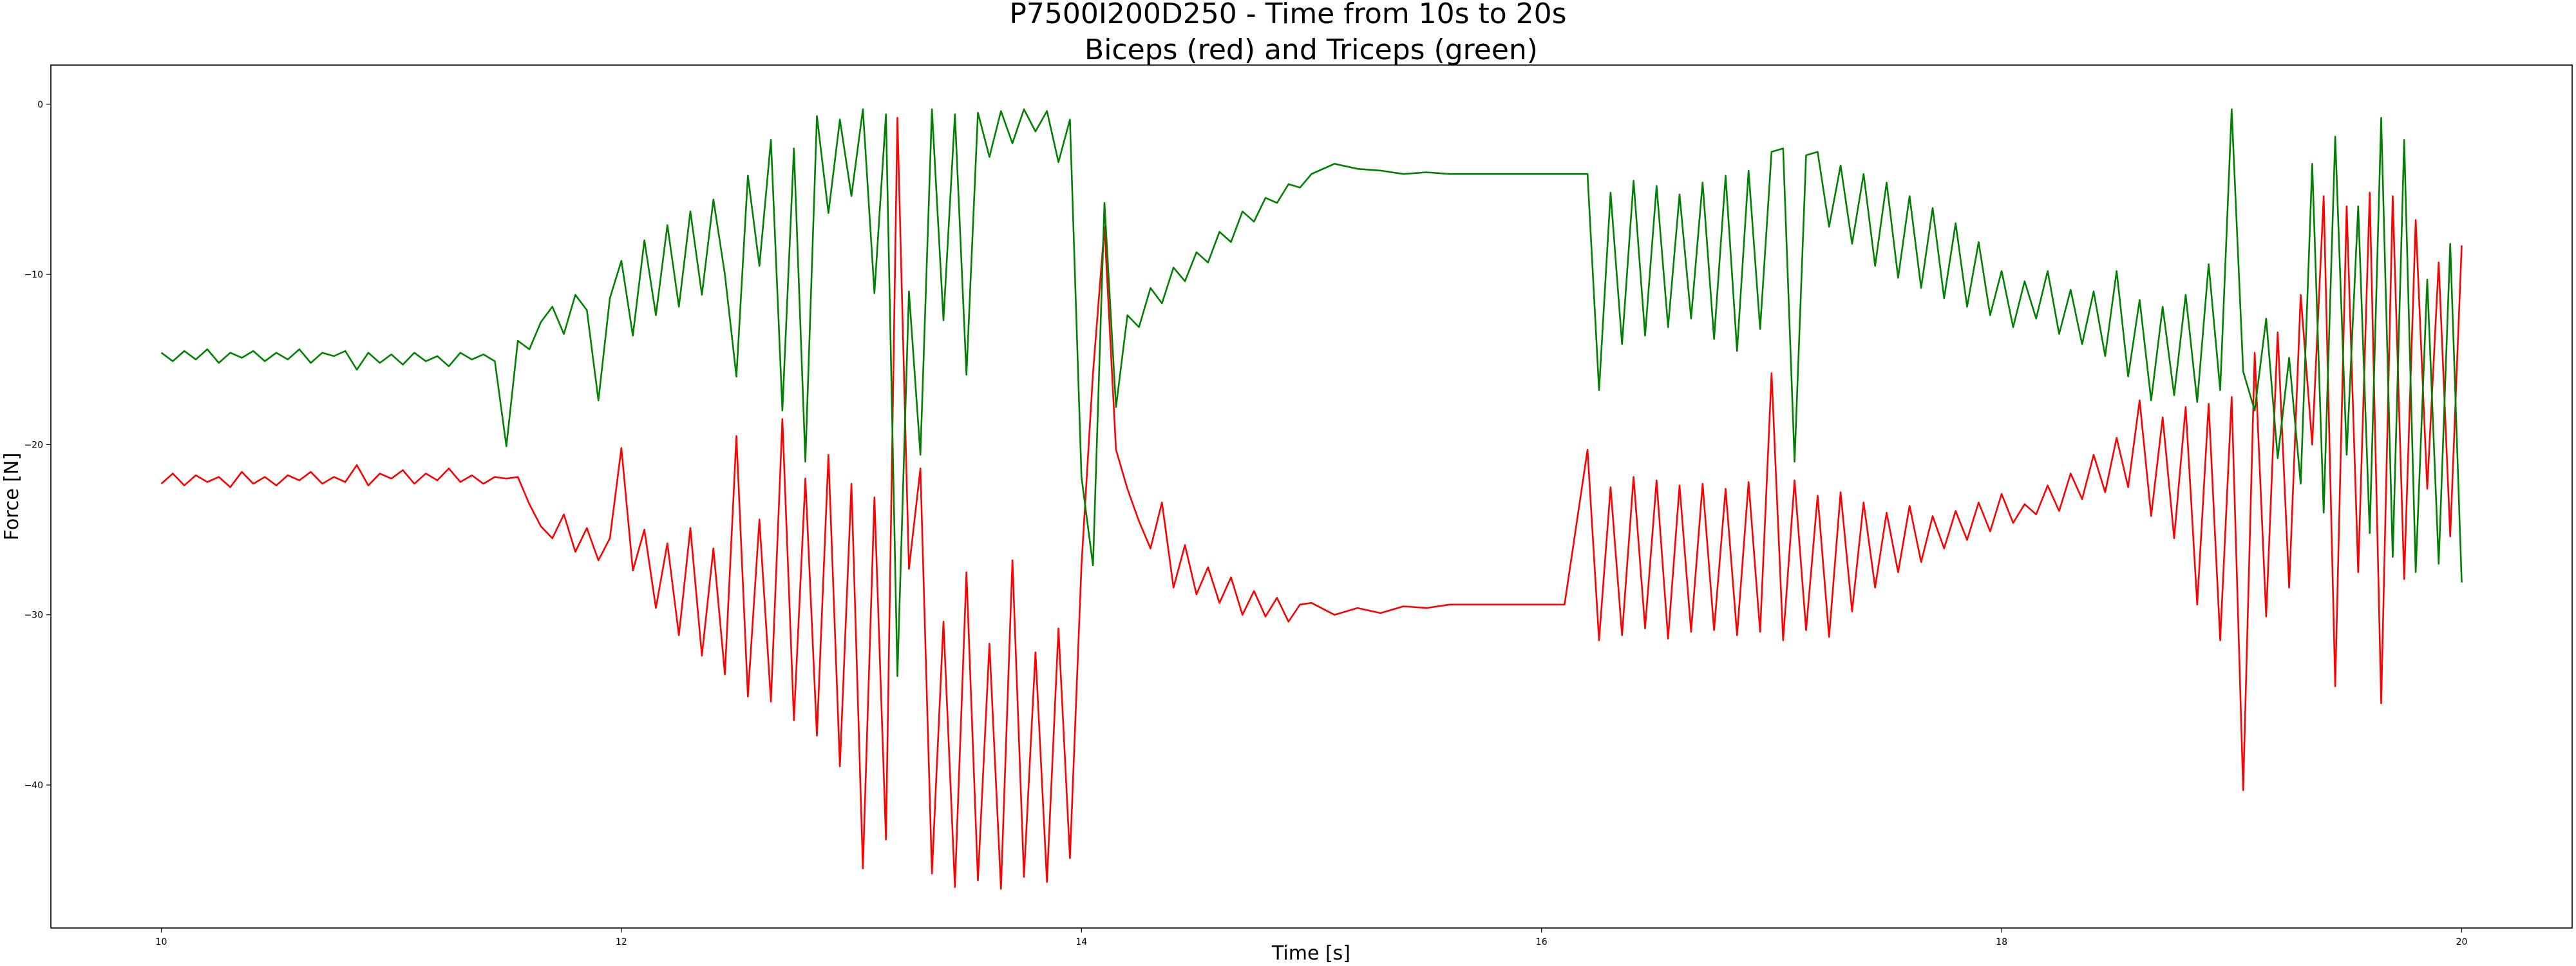 This screenshot has width=2576, height=966. Describe the element at coordinates (34, 275) in the screenshot. I see `y-tick-label: −10` at that location.